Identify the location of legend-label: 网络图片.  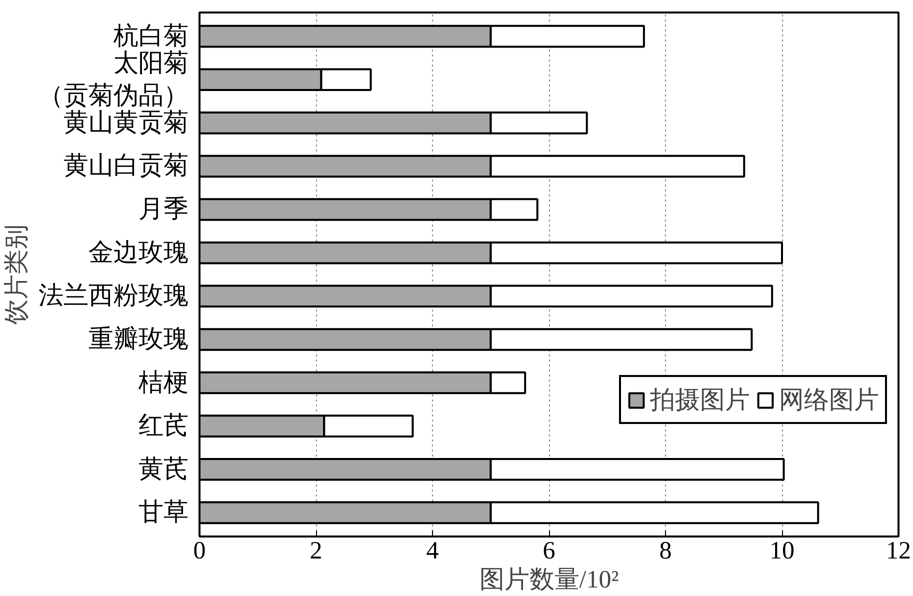
(829, 401).